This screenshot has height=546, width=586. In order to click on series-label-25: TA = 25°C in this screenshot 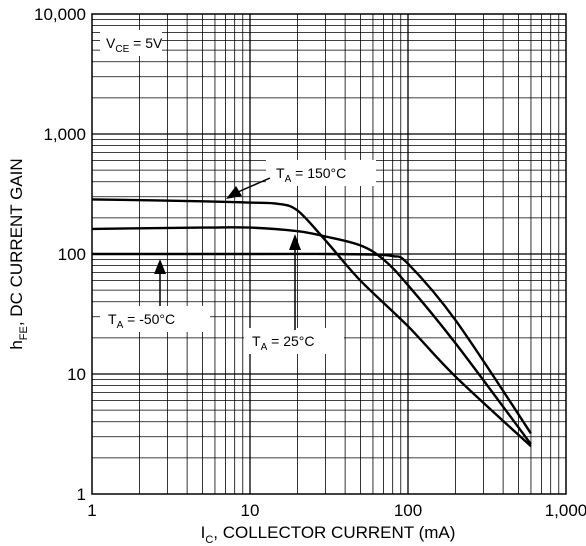, I will do `click(283, 343)`.